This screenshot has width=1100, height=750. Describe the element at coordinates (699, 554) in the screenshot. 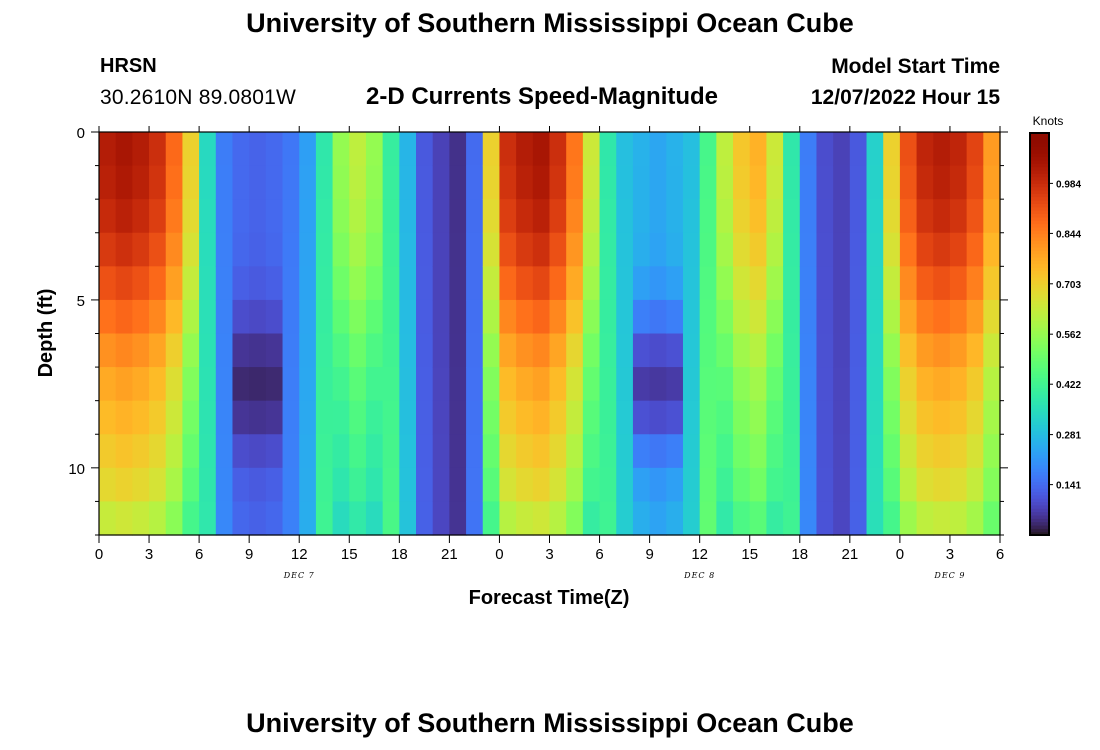

I see `x-tick-label: 12` at that location.